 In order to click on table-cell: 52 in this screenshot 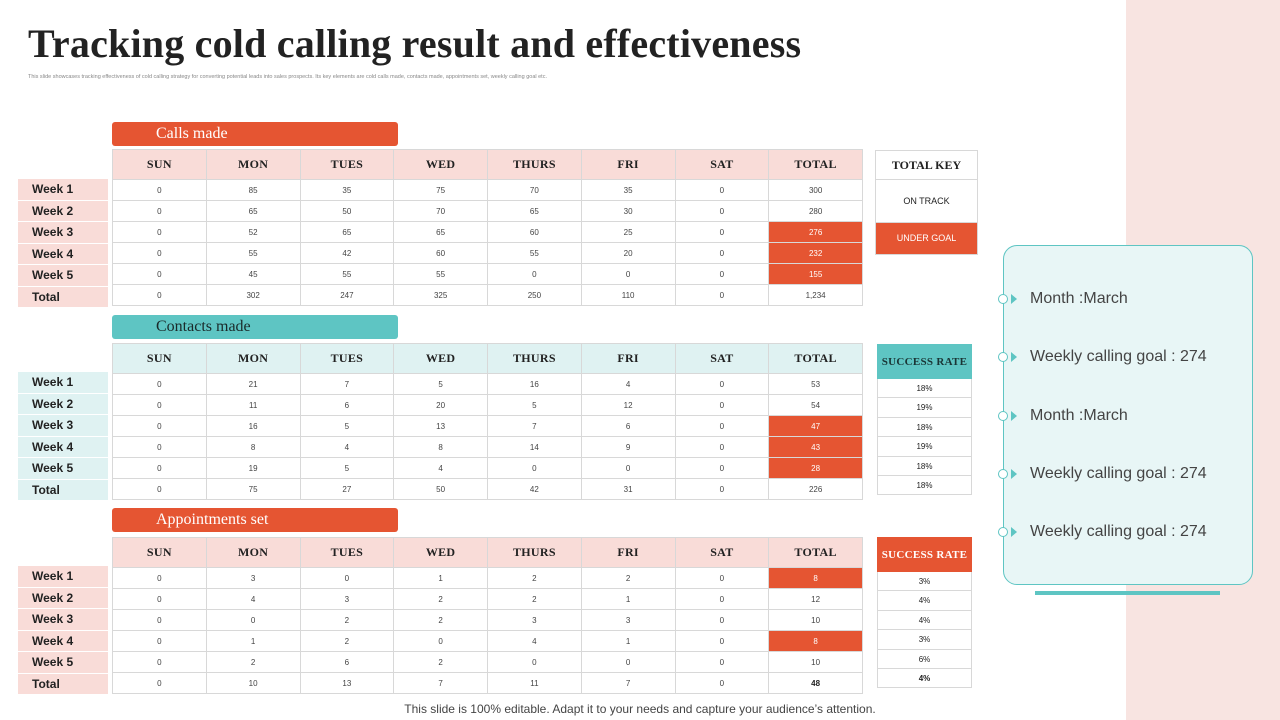, I will do `click(253, 232)`.